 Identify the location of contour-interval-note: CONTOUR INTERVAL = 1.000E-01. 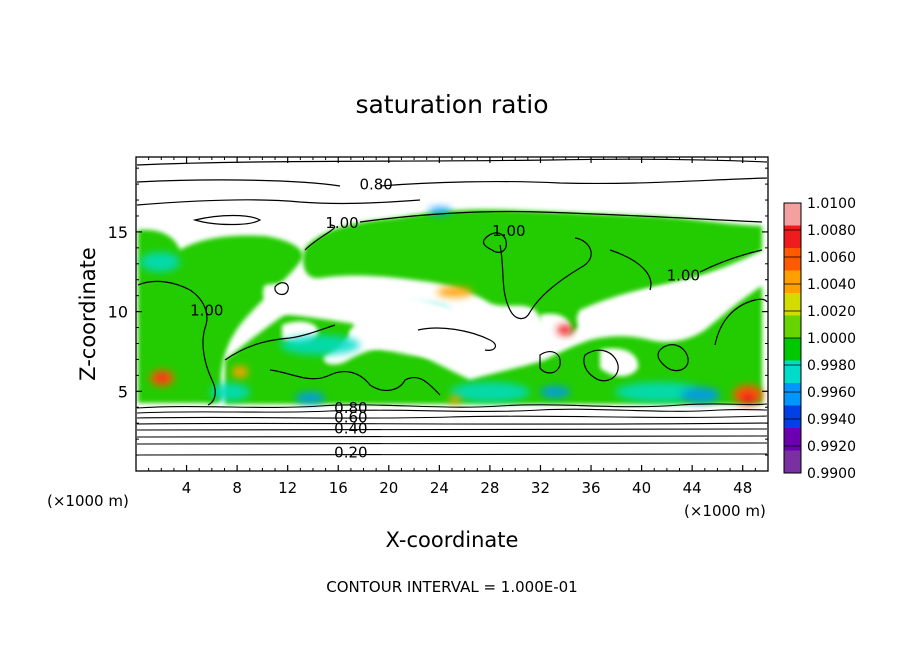
(451, 587).